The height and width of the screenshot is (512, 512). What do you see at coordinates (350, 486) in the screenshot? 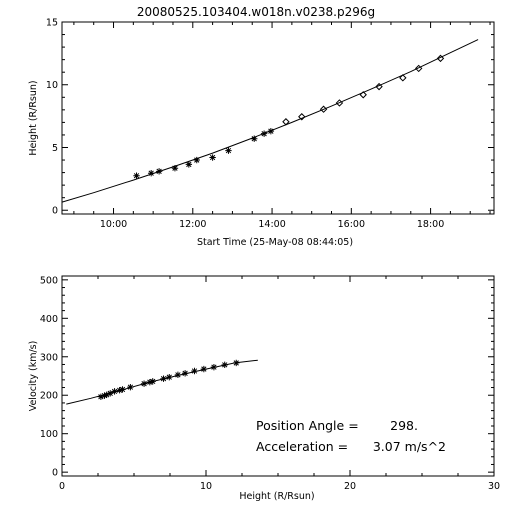
I see `velocity-height-x-tick-label: 20` at bounding box center [350, 486].